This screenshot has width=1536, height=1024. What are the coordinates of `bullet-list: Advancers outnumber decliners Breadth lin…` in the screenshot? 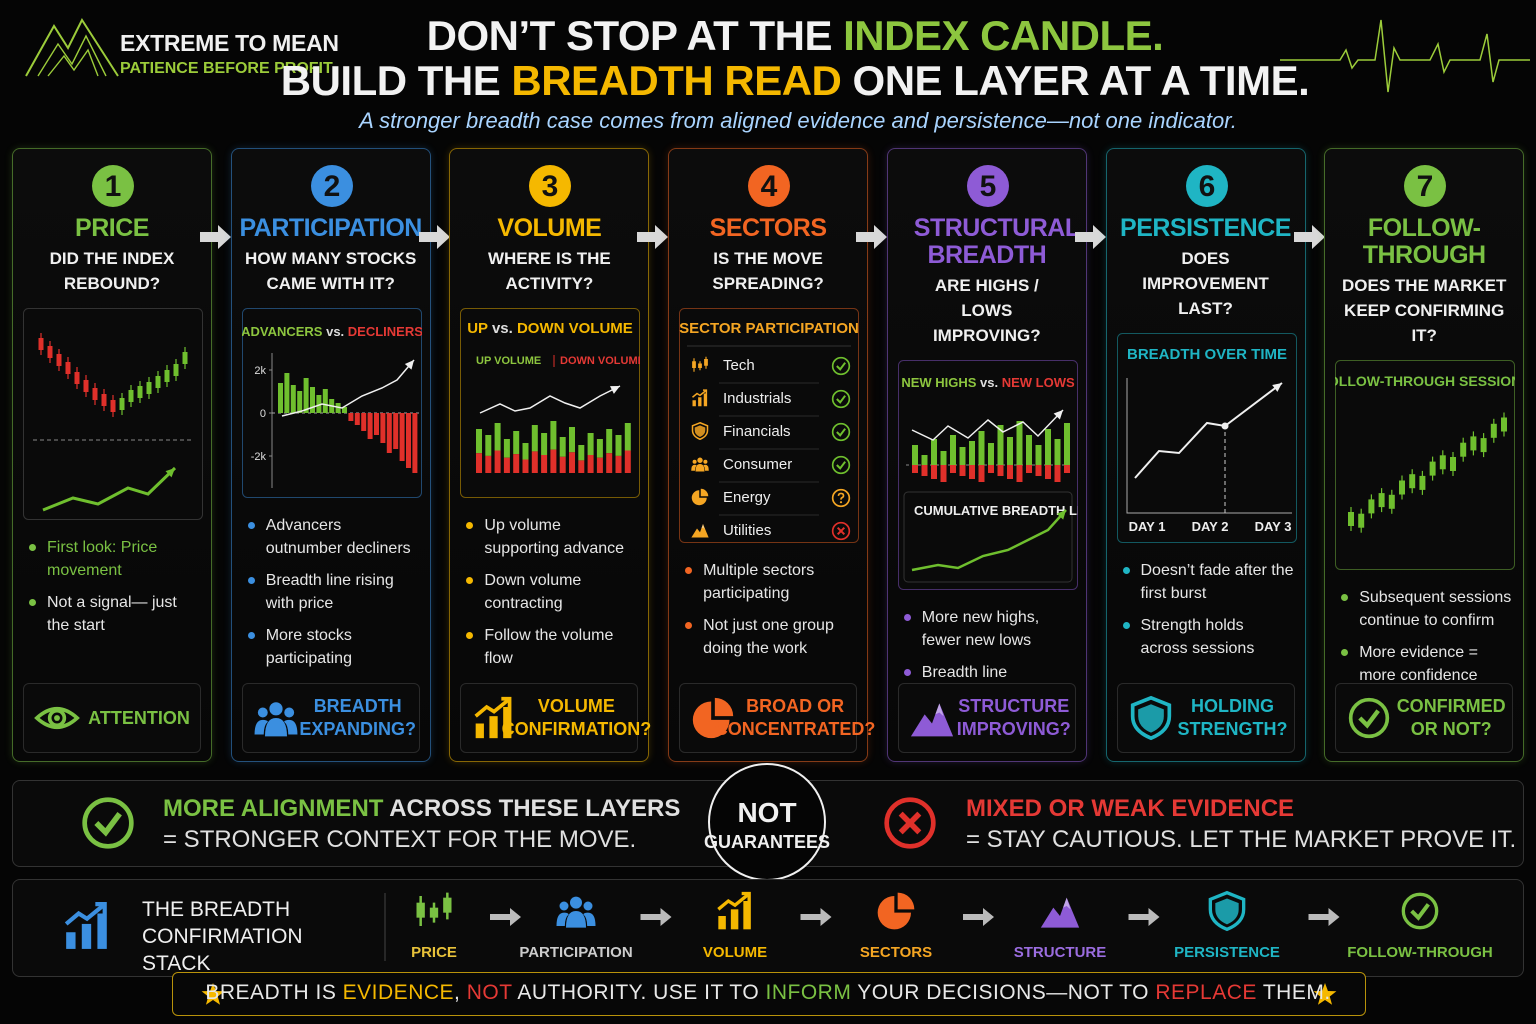 It's located at (333, 592).